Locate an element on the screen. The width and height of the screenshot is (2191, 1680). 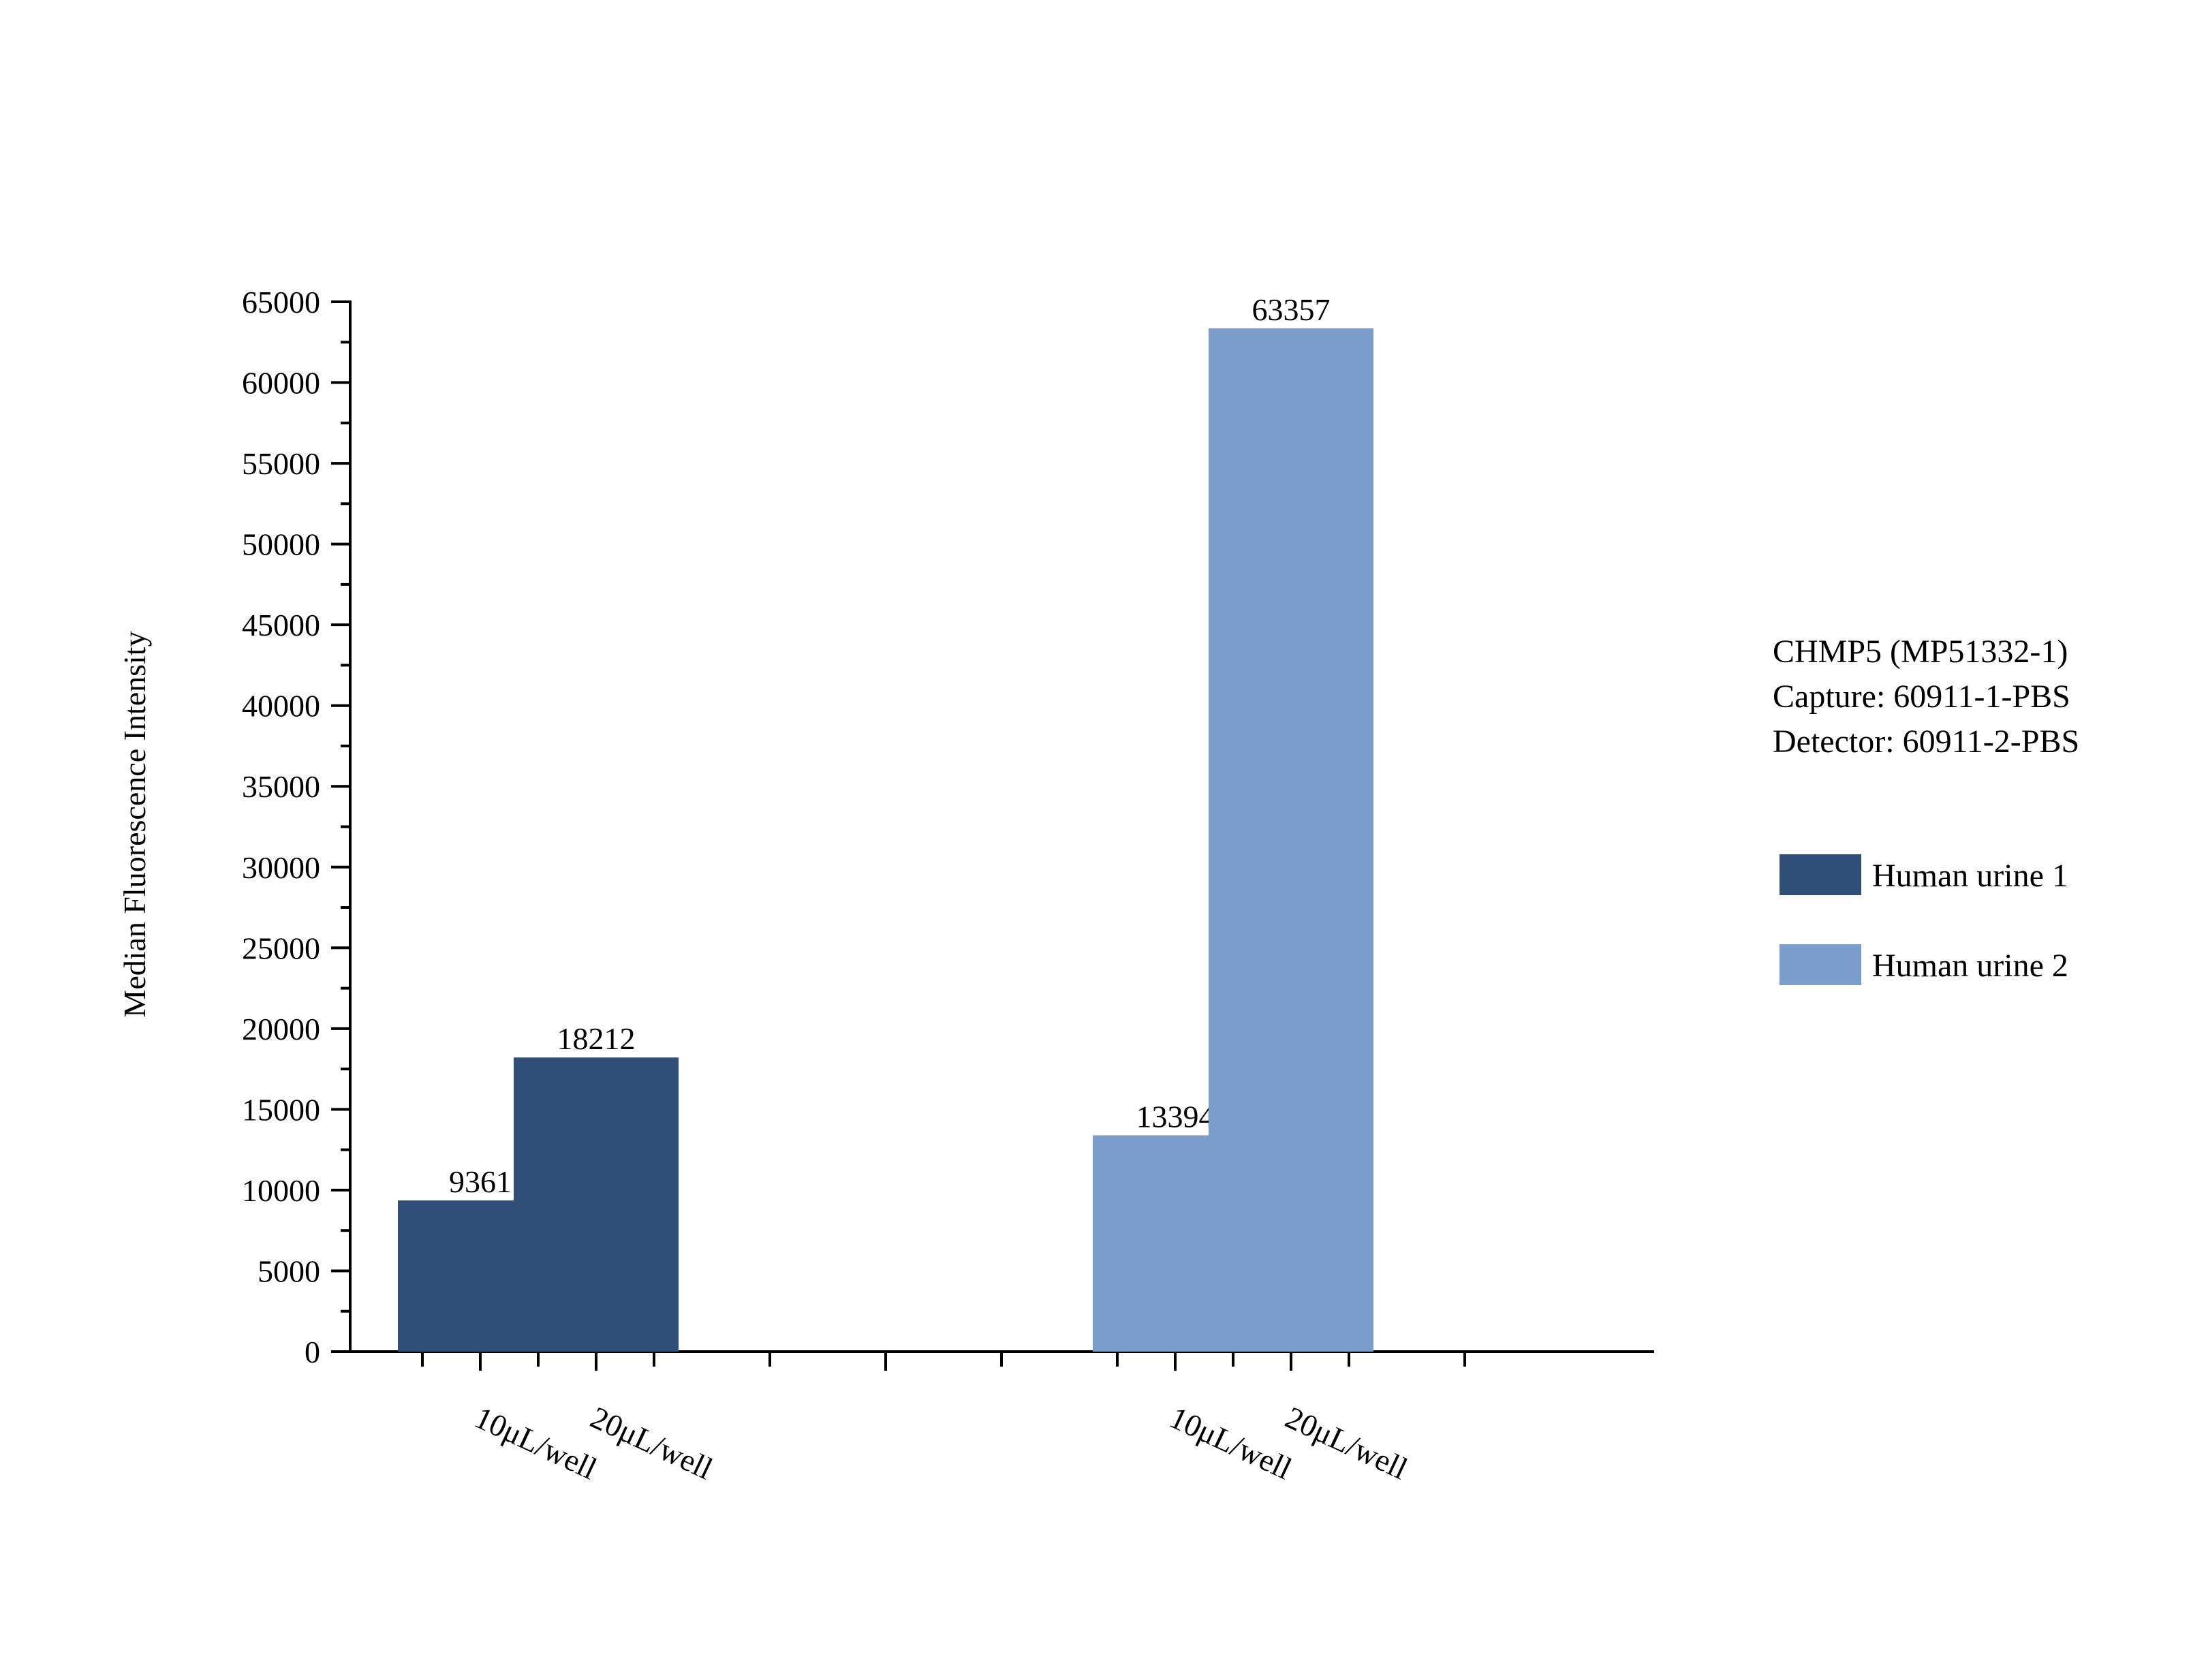
bar-value-label: 18212 is located at coordinates (596, 1038).